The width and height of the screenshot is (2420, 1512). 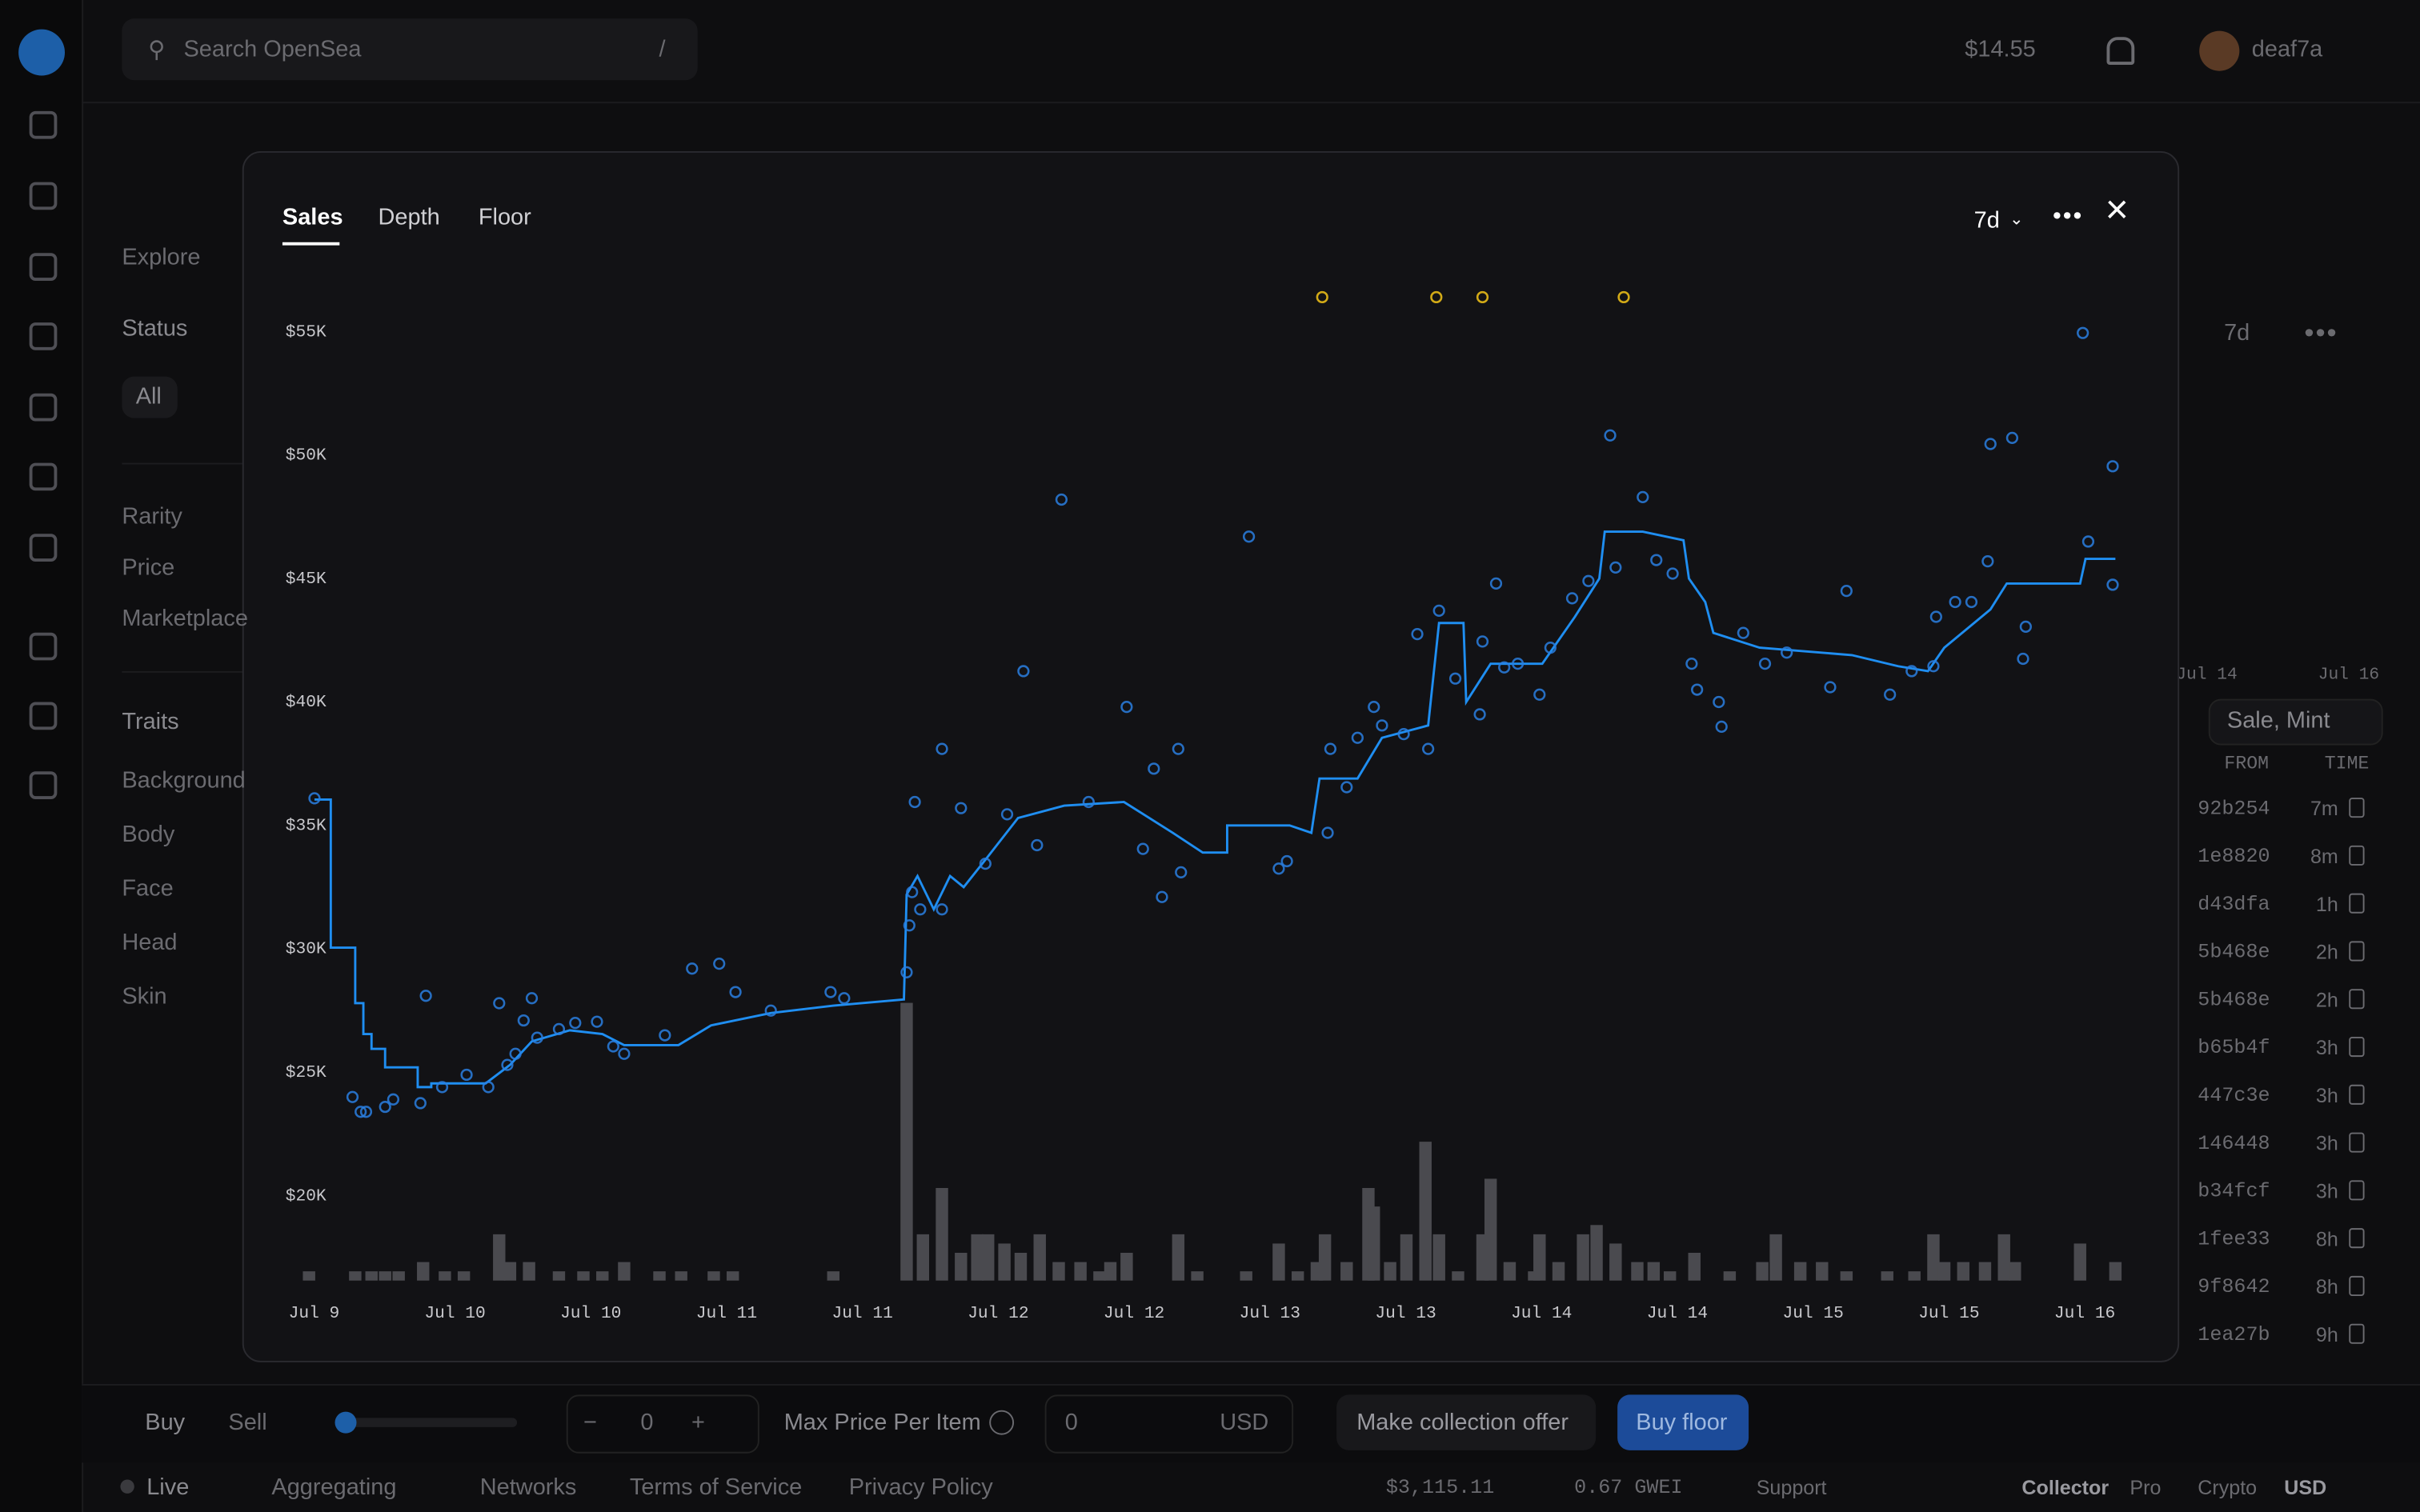 I want to click on footer-link: Terms of Service, so click(x=716, y=1487).